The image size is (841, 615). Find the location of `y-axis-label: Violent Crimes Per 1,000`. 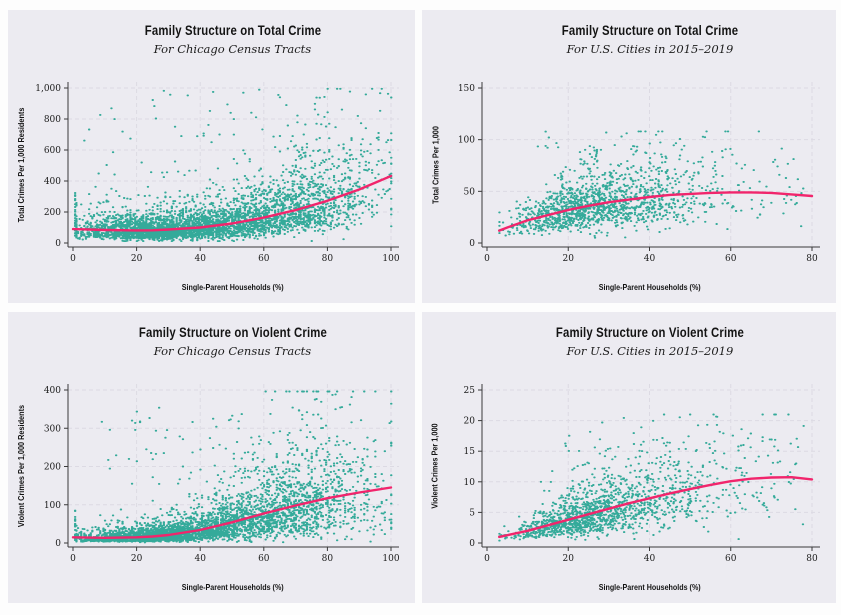

y-axis-label: Violent Crimes Per 1,000 is located at coordinates (435, 465).